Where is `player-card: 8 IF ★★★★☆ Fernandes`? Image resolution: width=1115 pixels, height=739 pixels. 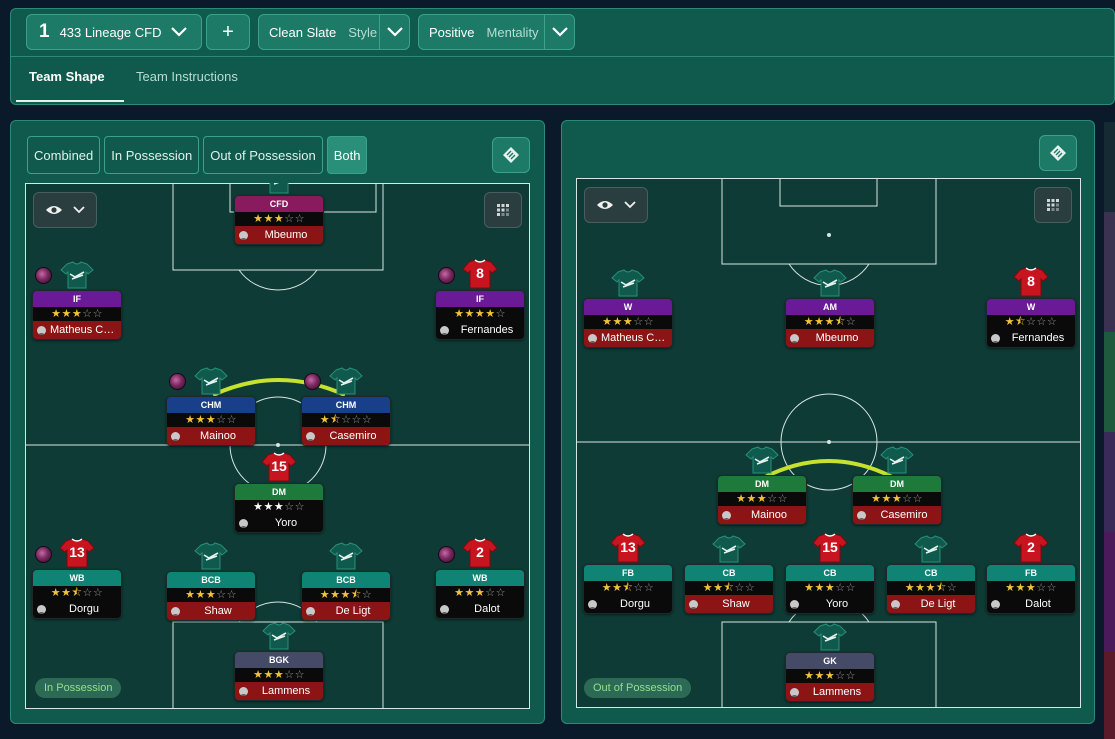 player-card: 8 IF ★★★★☆ Fernandes is located at coordinates (480, 299).